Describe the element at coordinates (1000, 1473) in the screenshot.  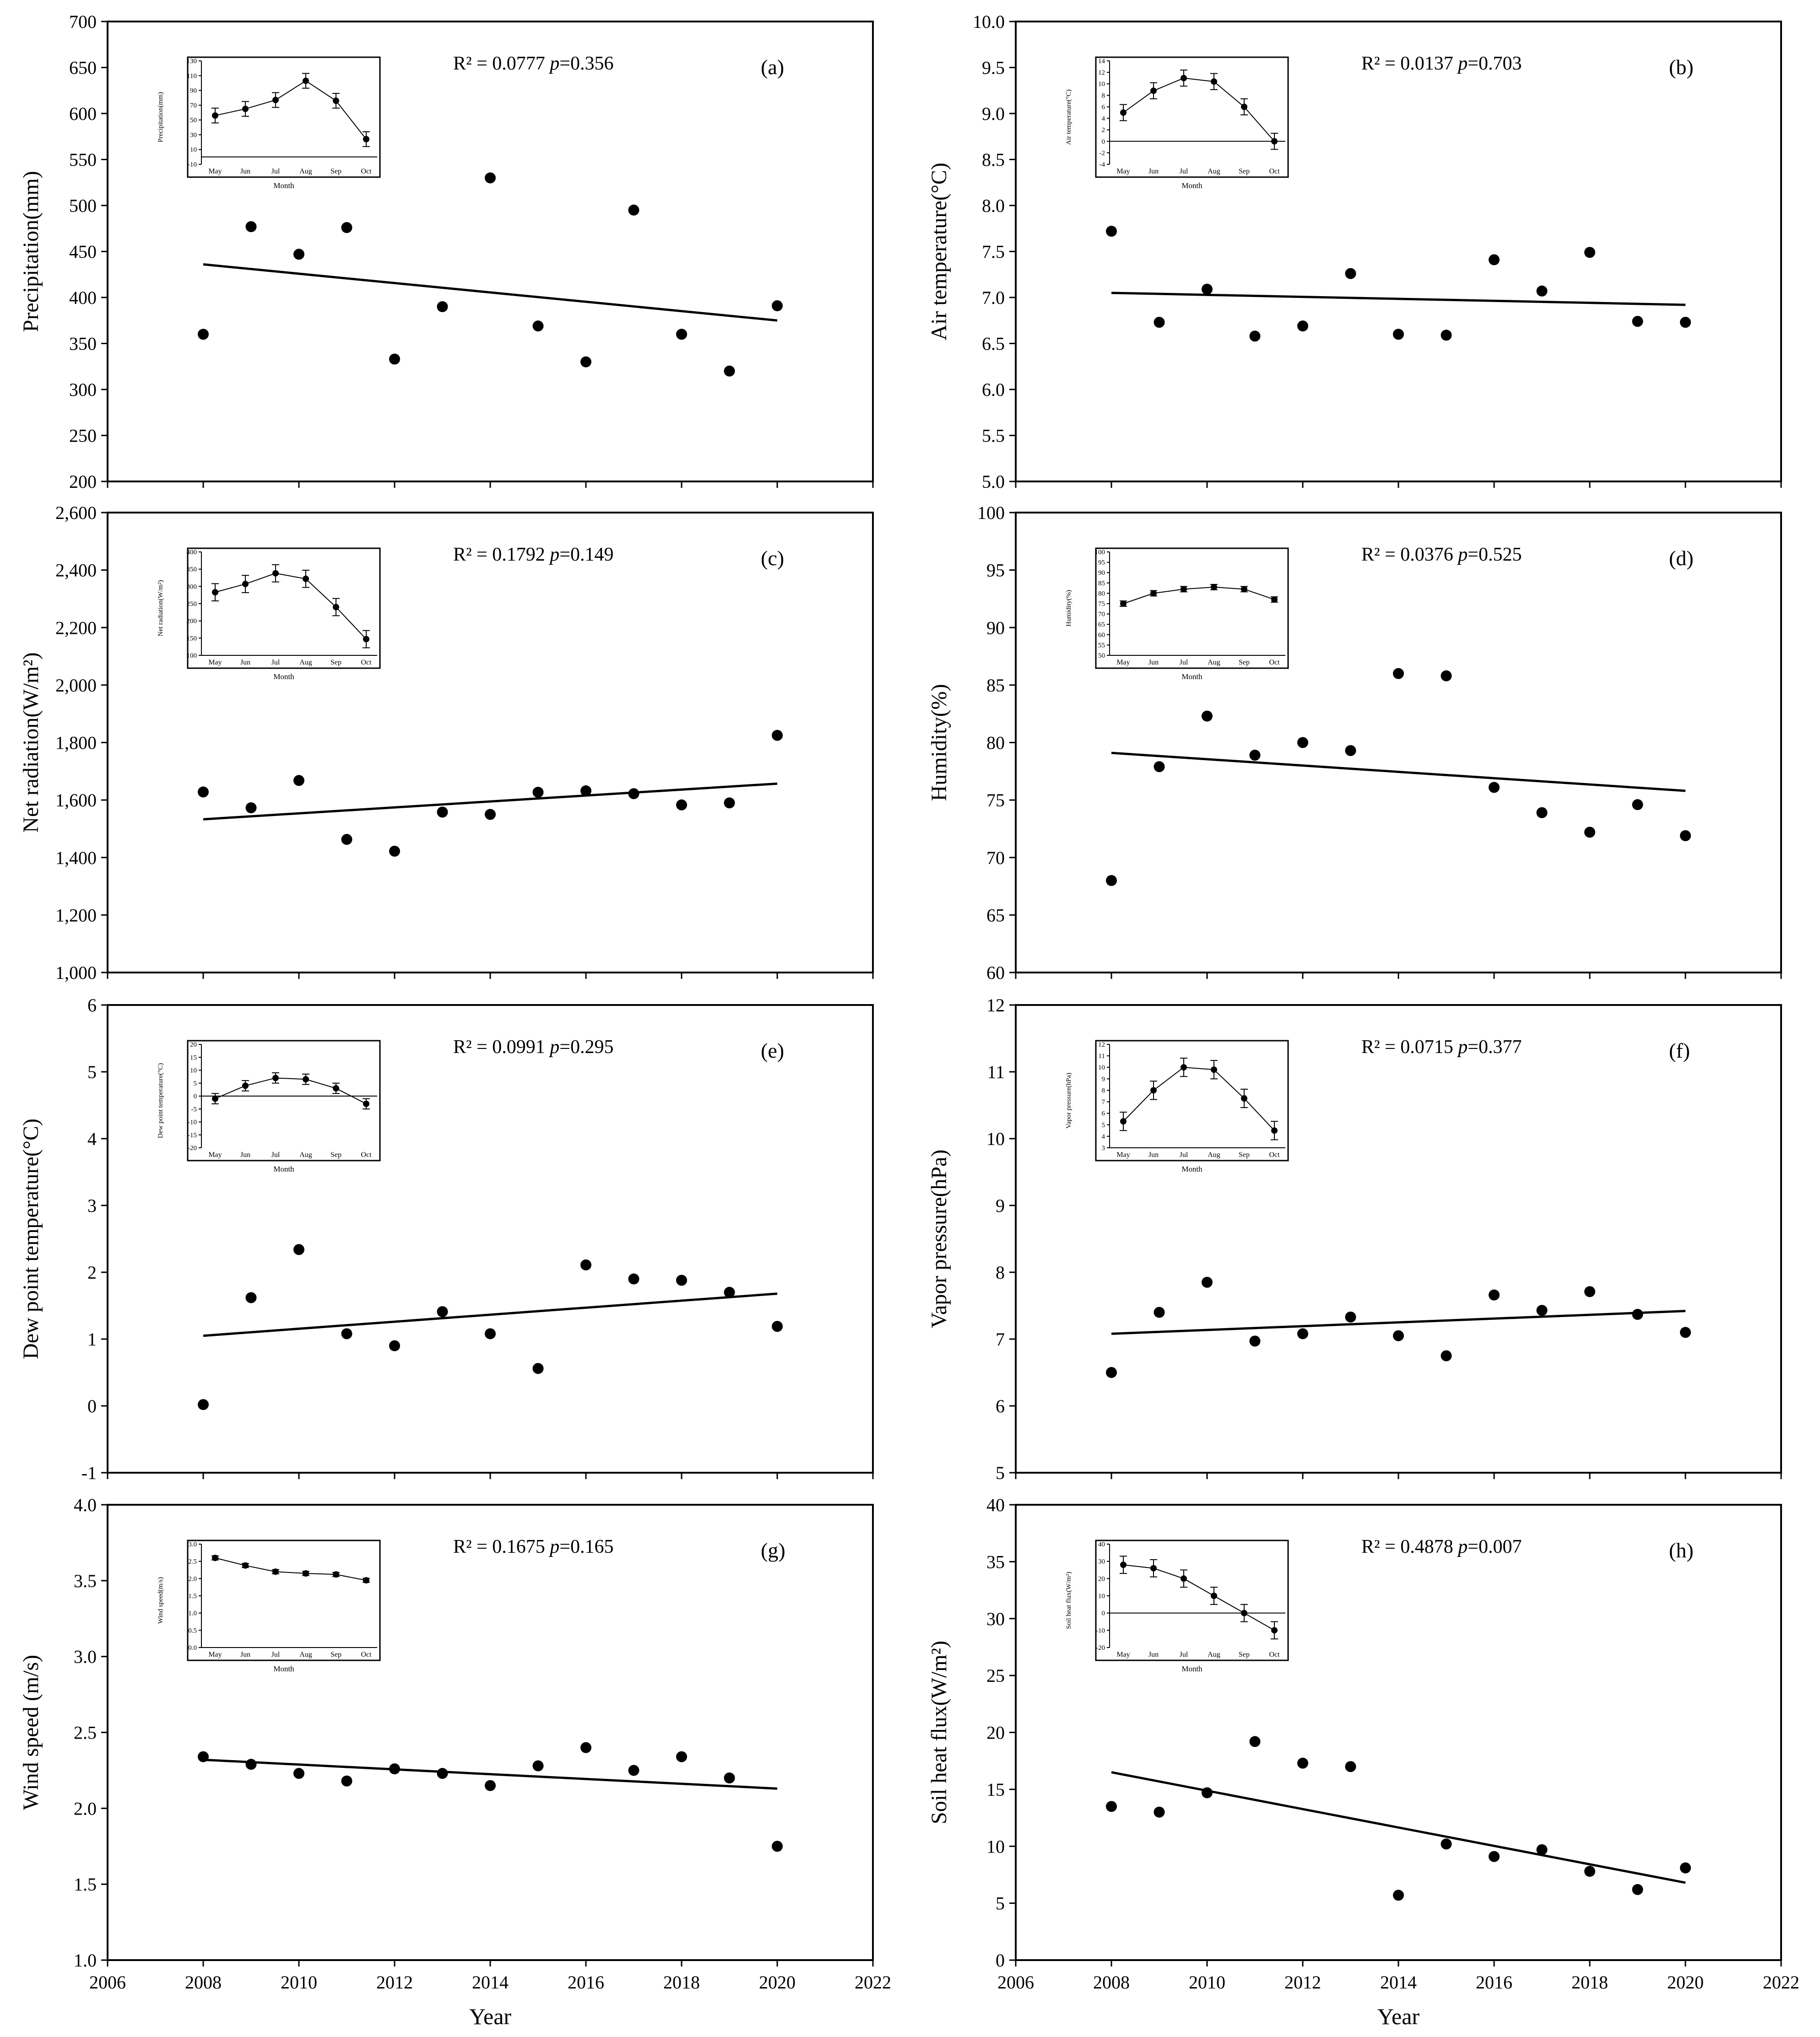
I see `y-tick-label: 5` at that location.